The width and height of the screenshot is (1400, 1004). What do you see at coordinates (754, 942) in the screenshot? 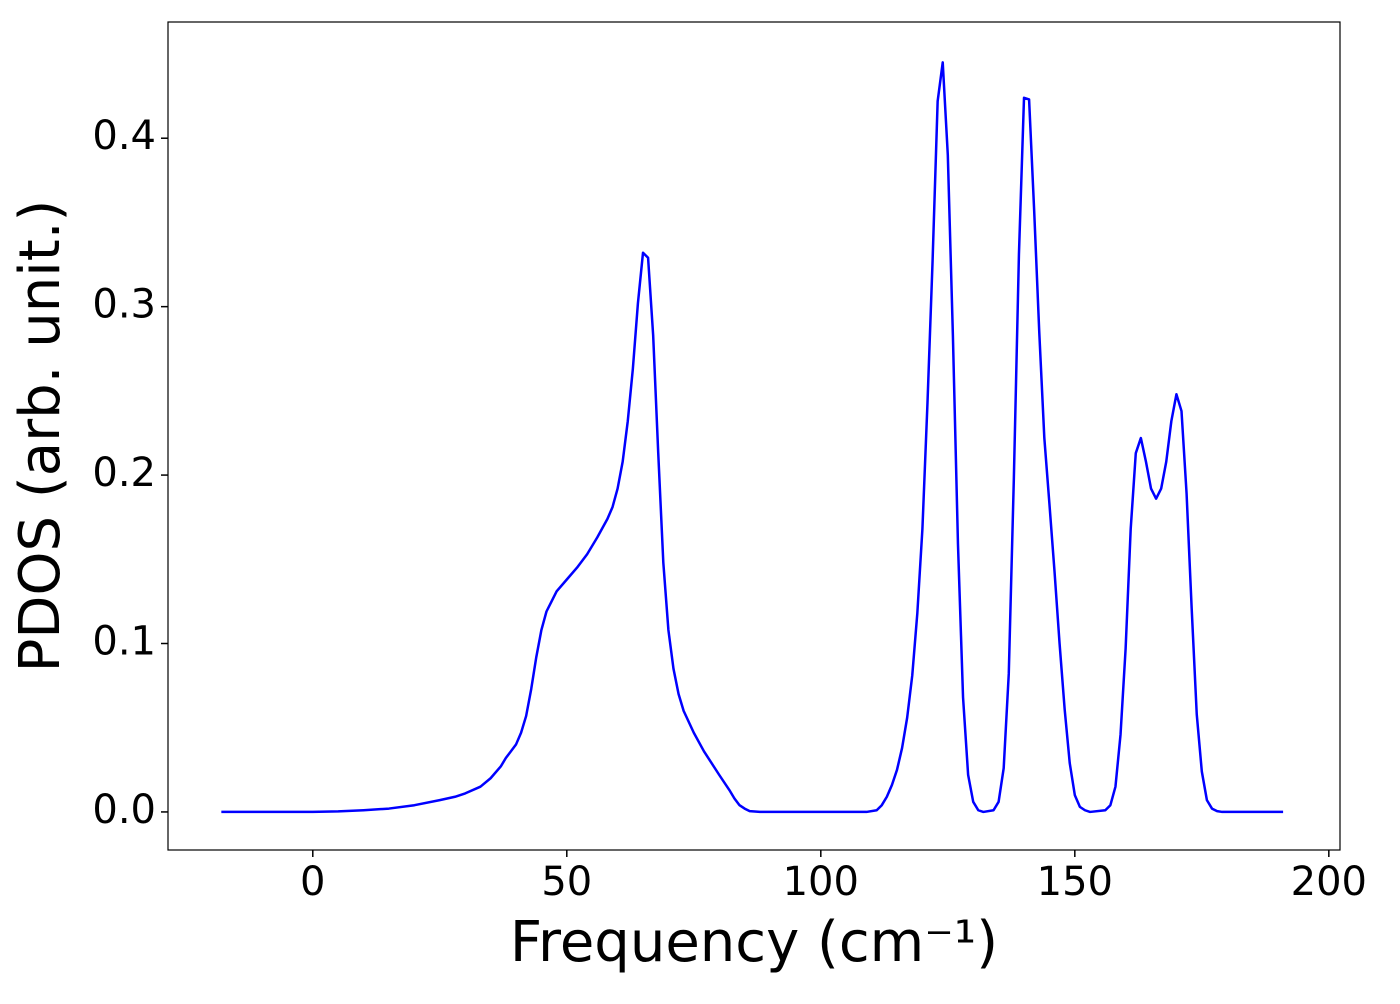
I see `x-axis-label: Frequency (cm⁻¹)` at bounding box center [754, 942].